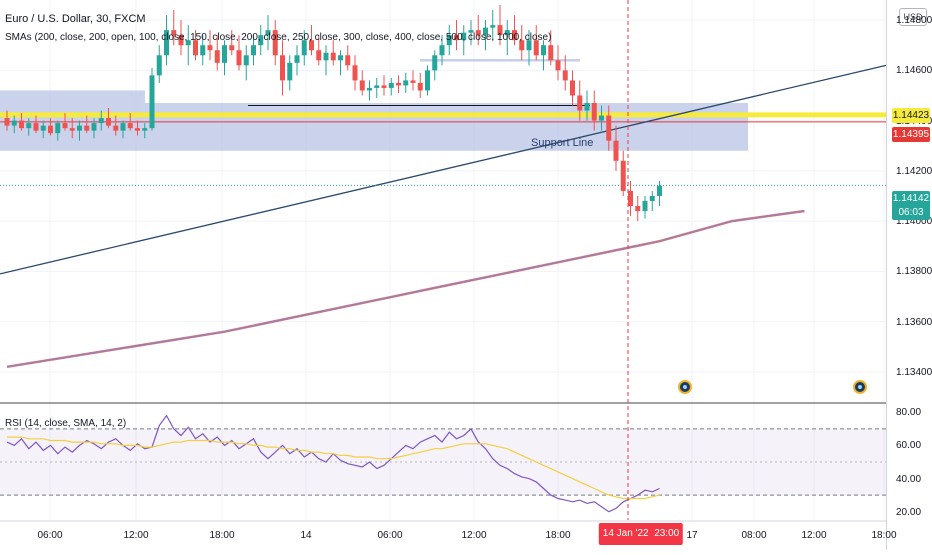  Describe the element at coordinates (909, 479) in the screenshot. I see `rsi-tick-label: 40.00` at that location.